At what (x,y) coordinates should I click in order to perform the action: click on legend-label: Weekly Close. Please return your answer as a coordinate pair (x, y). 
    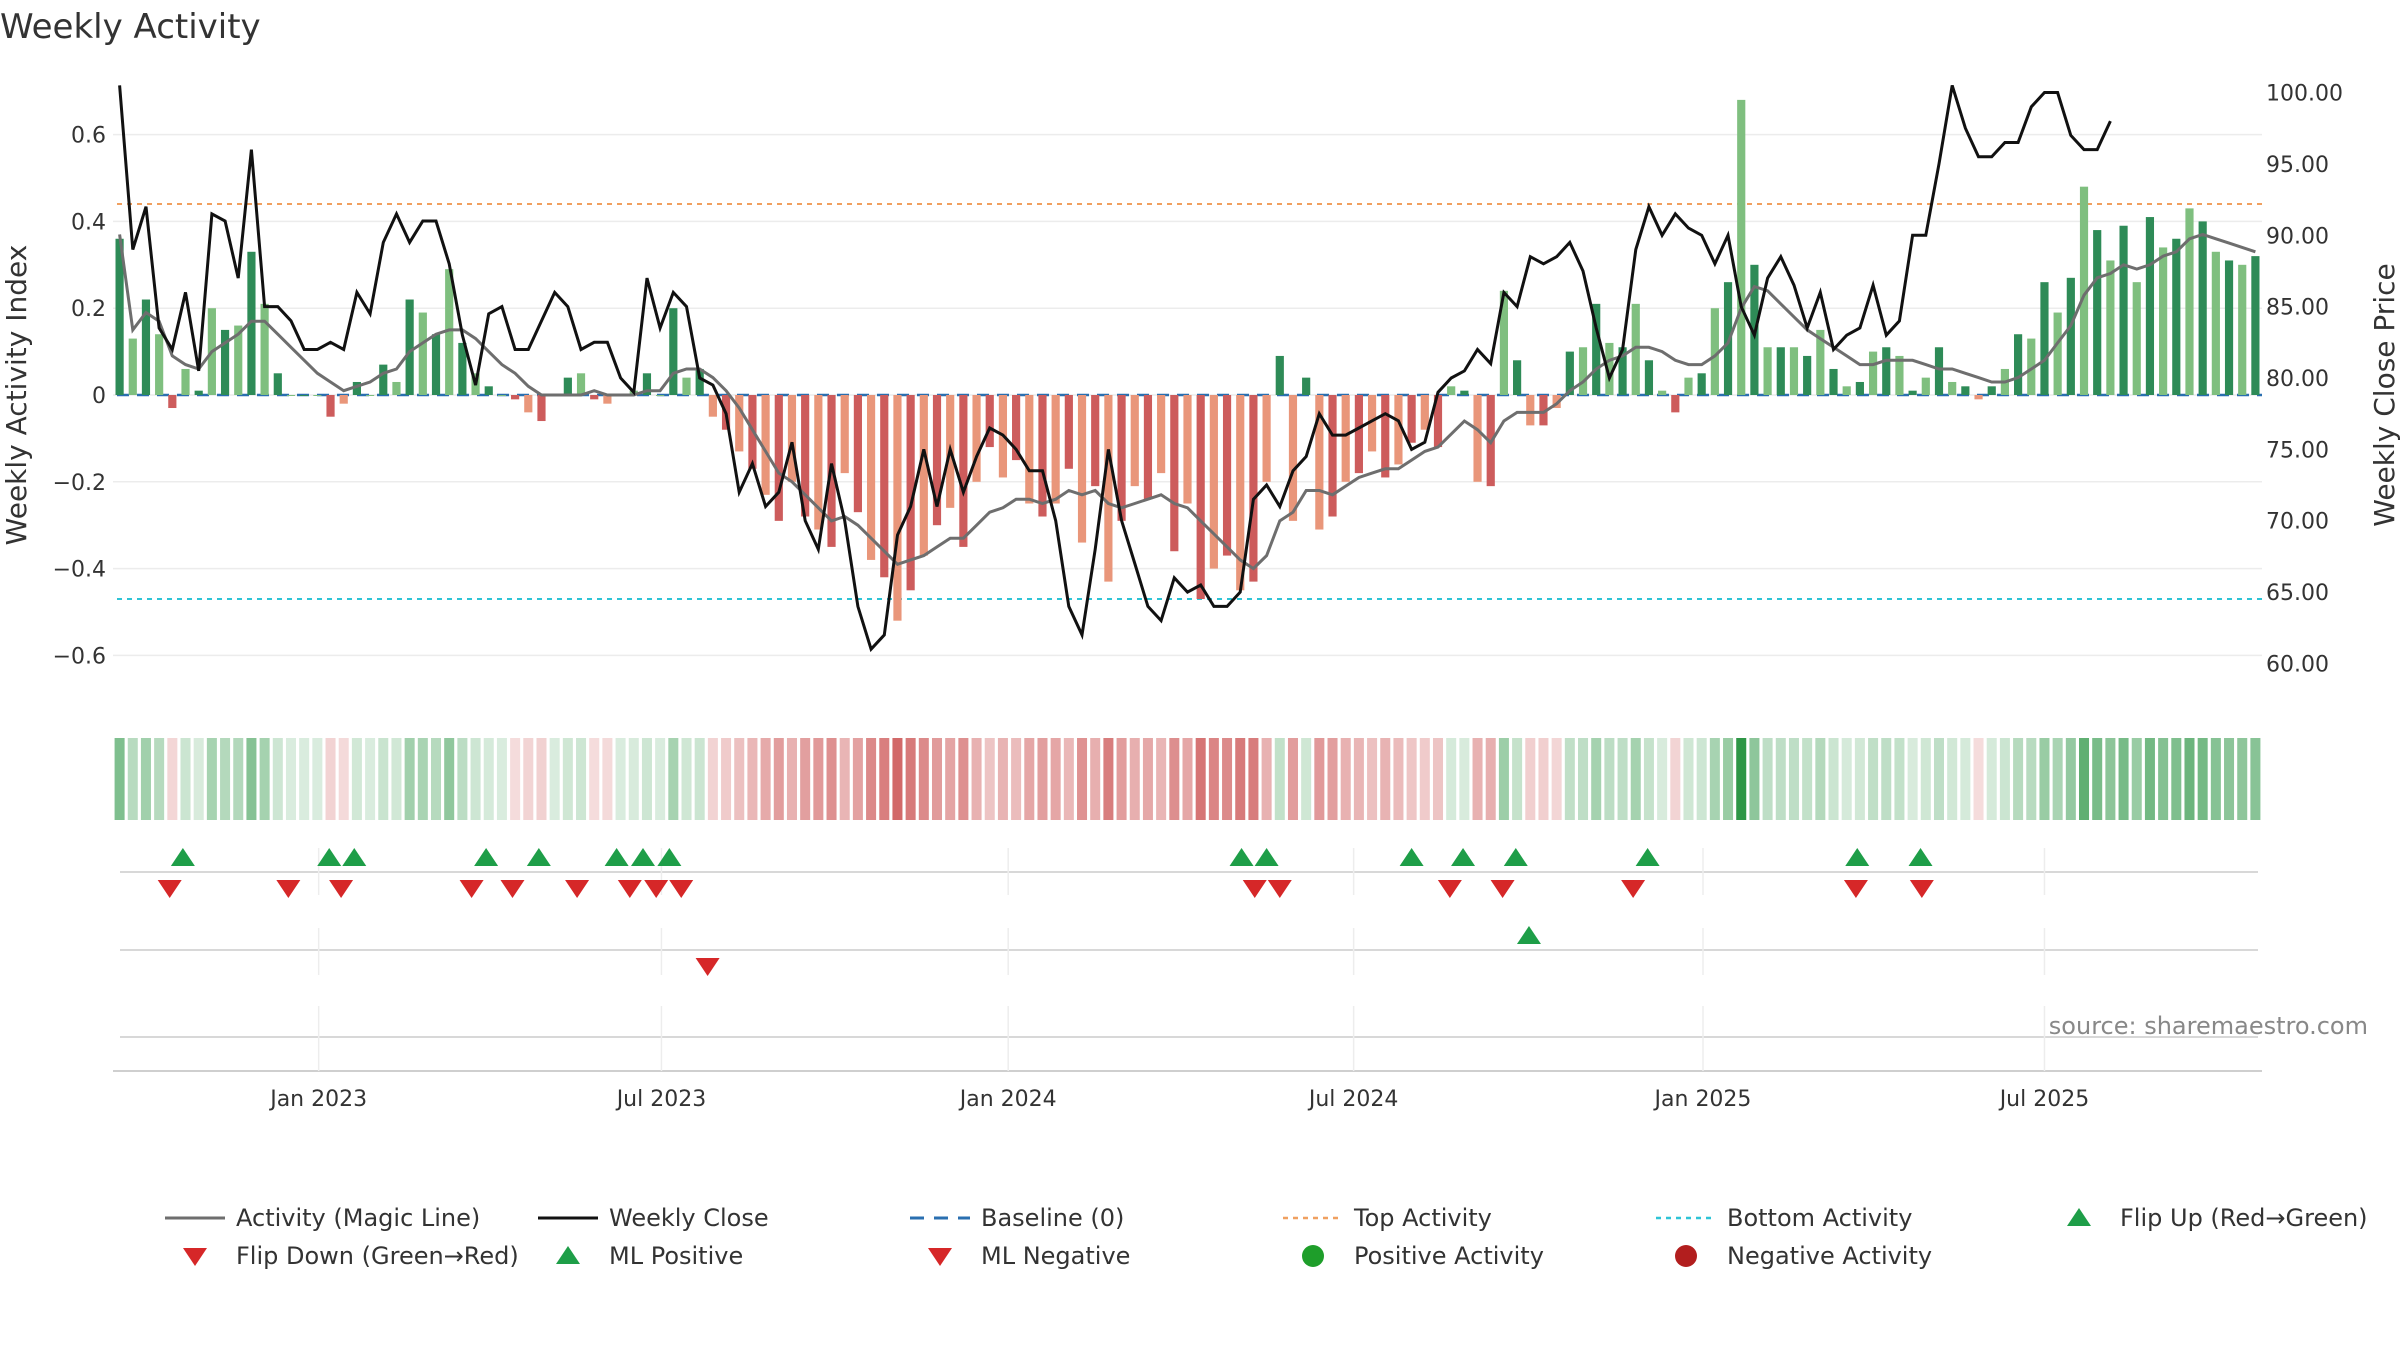
    Looking at the image, I should click on (689, 1218).